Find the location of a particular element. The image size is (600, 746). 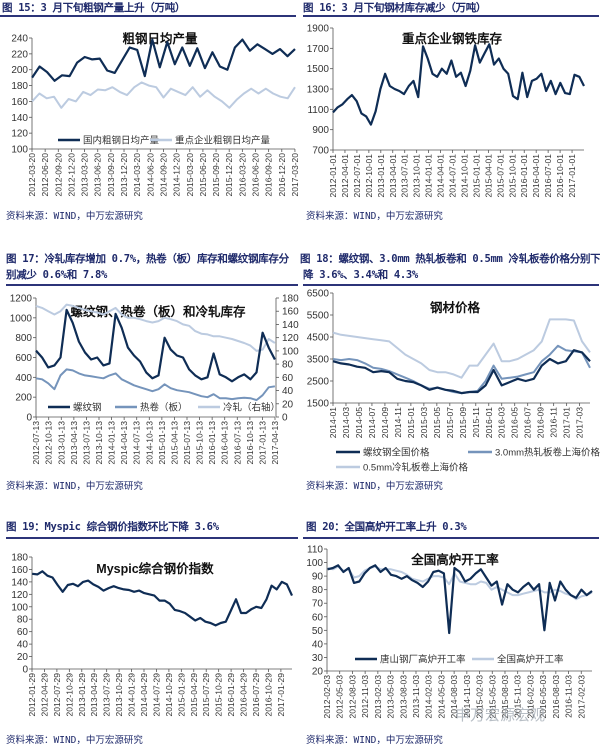

x-tick-label: 2015-07-29 is located at coordinates (206, 695).